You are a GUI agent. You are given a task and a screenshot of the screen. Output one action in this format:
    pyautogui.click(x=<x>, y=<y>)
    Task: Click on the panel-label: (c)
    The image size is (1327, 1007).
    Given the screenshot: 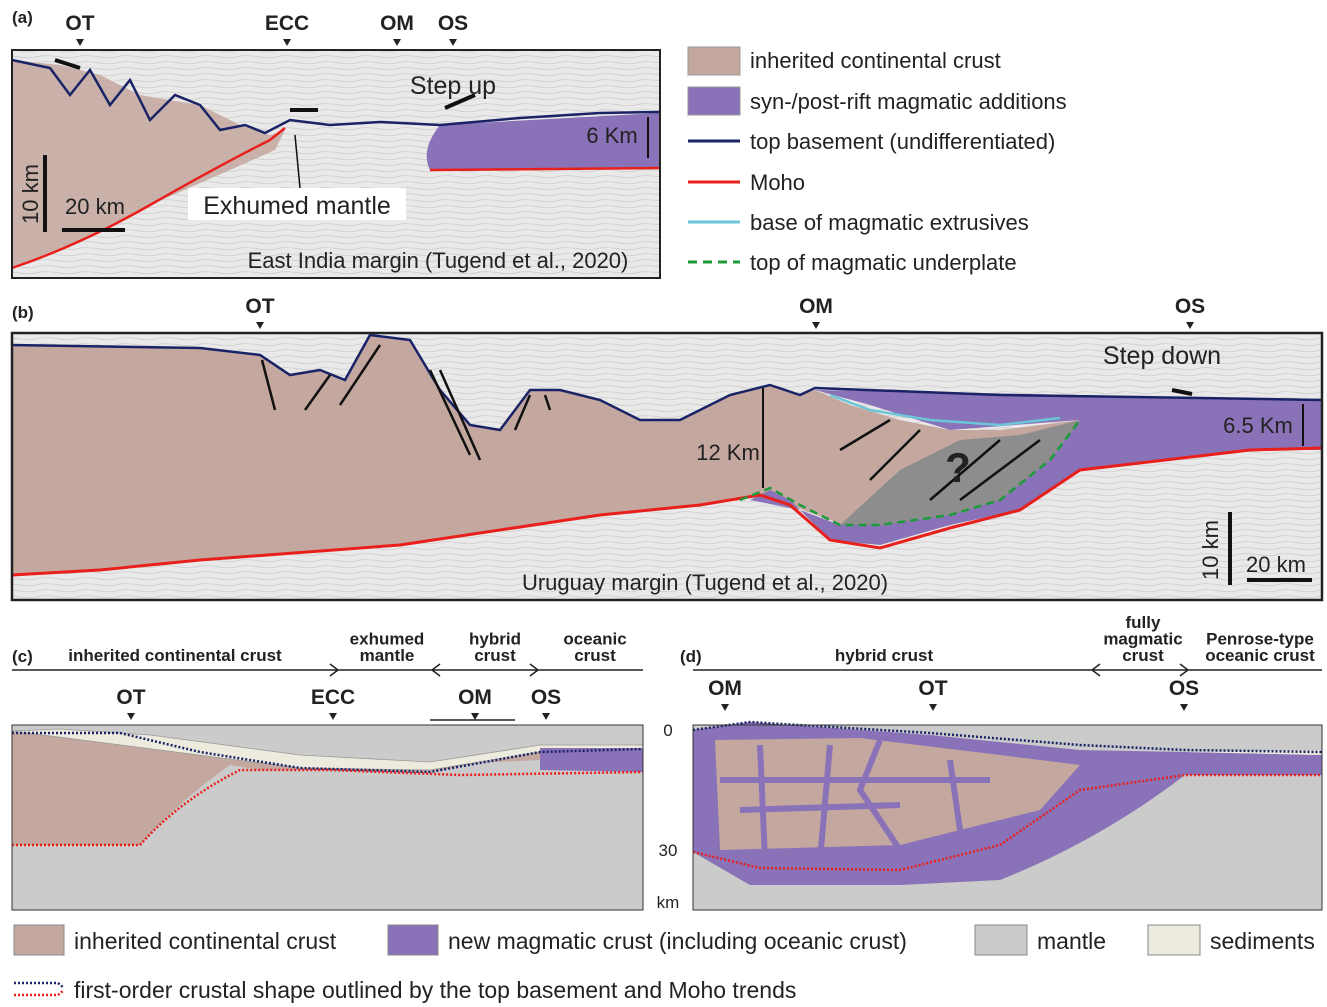 What is the action you would take?
    pyautogui.click(x=22, y=656)
    